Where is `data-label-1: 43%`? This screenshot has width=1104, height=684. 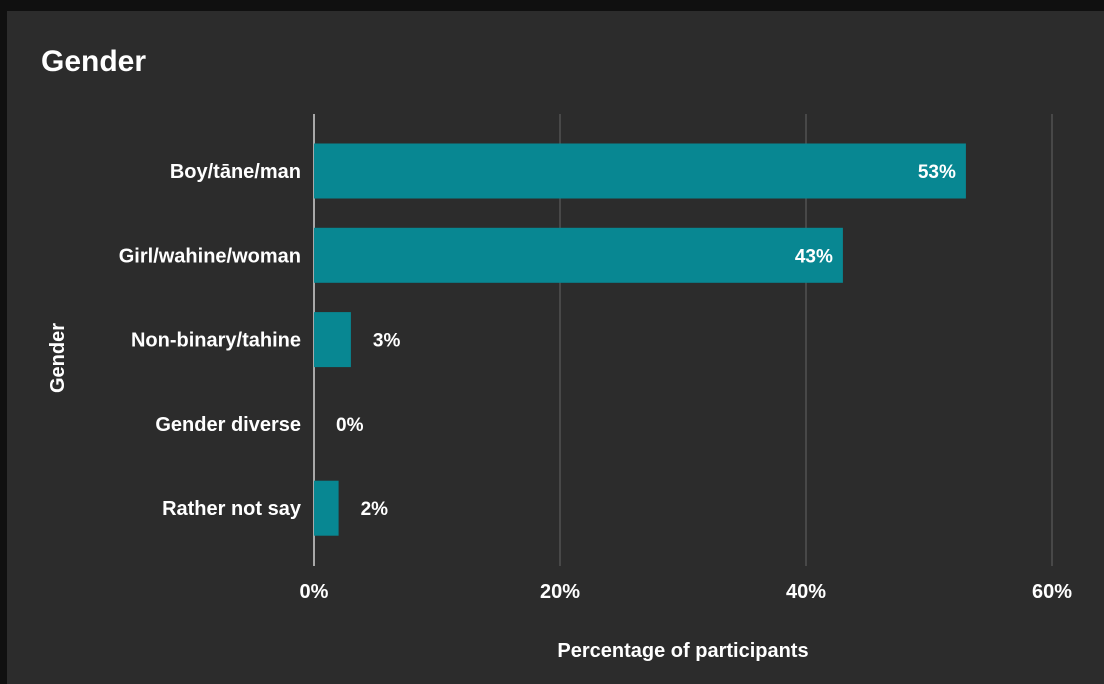 data-label-1: 43% is located at coordinates (814, 256).